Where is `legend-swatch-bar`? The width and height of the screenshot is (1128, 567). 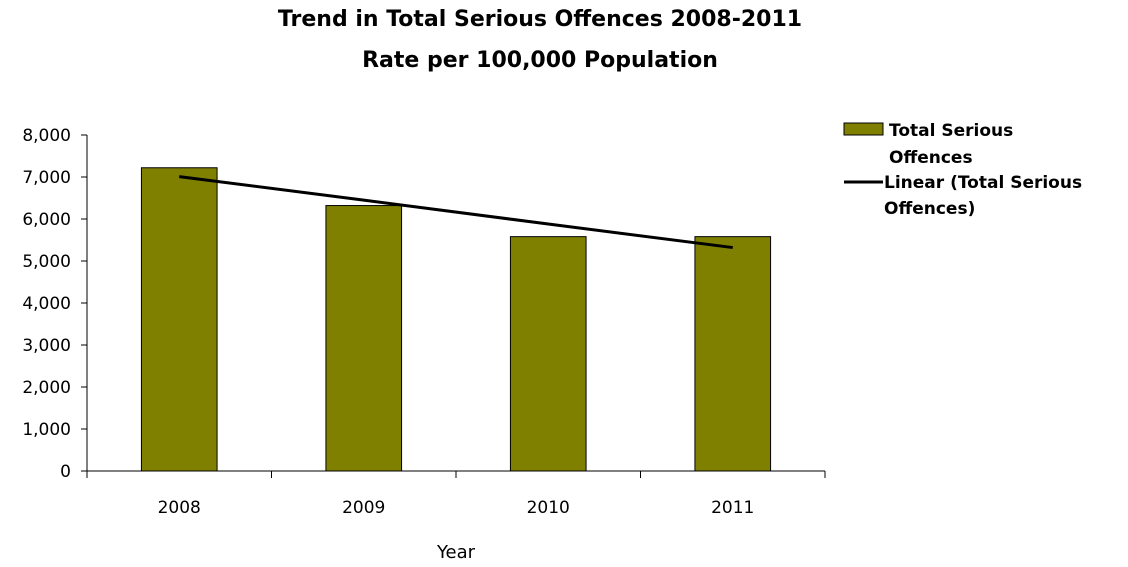
legend-swatch-bar is located at coordinates (863, 129).